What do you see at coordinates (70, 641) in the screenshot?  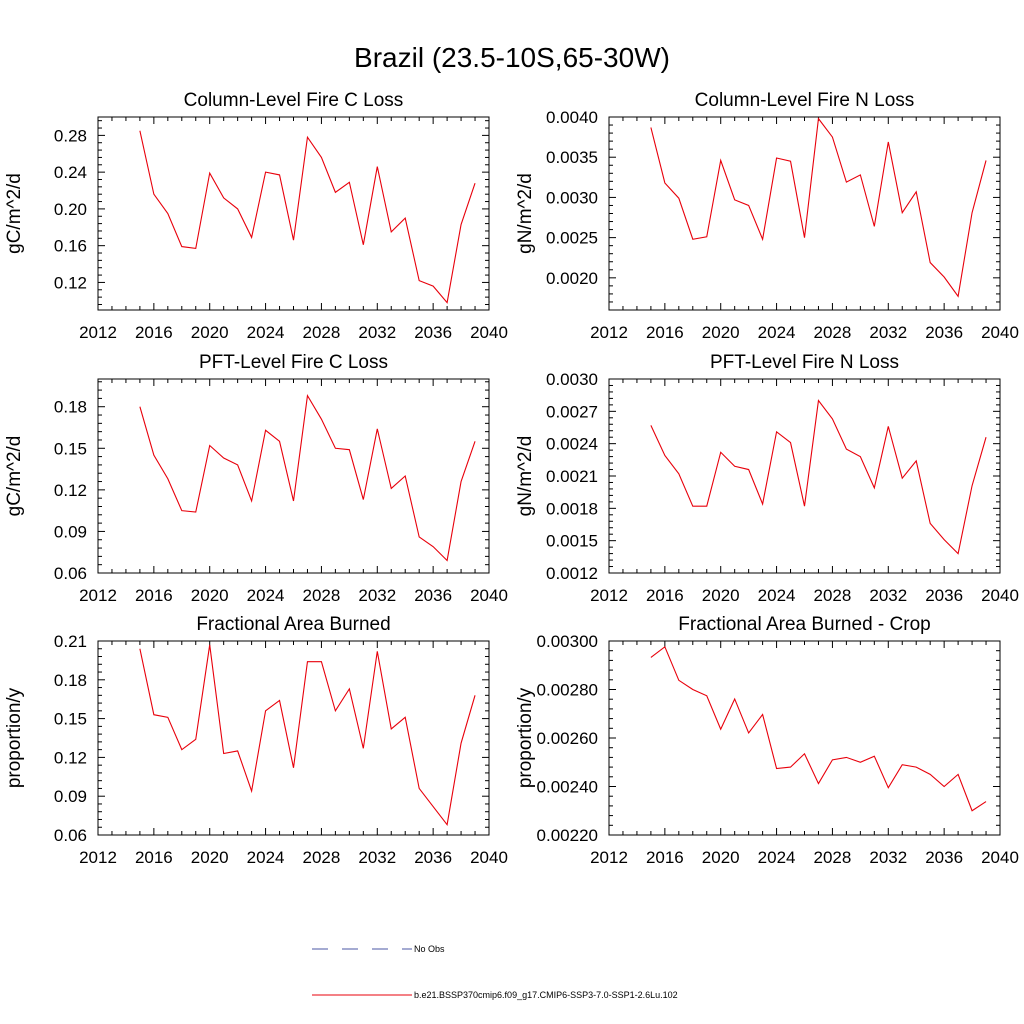 I see `y-tick-label: 0.21` at bounding box center [70, 641].